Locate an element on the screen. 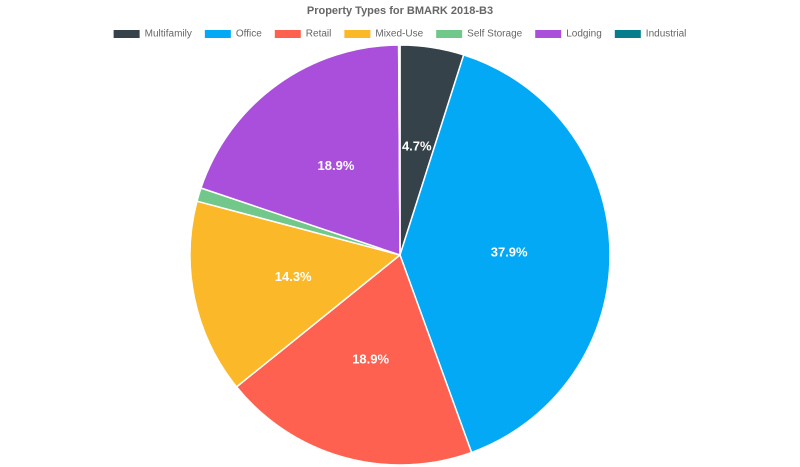  legend-item-mixed-use: Mixed-Use is located at coordinates (384, 34).